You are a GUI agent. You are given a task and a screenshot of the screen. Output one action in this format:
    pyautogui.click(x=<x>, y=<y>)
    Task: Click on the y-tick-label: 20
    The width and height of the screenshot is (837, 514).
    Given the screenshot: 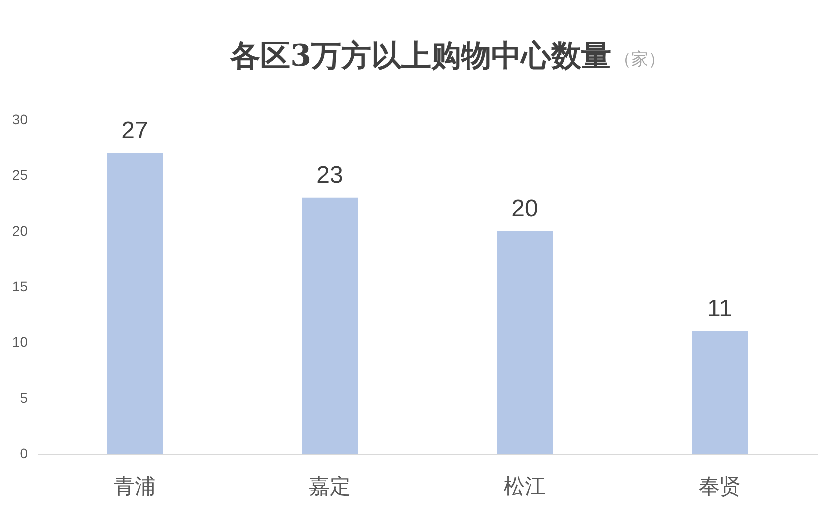 What is the action you would take?
    pyautogui.click(x=20, y=230)
    